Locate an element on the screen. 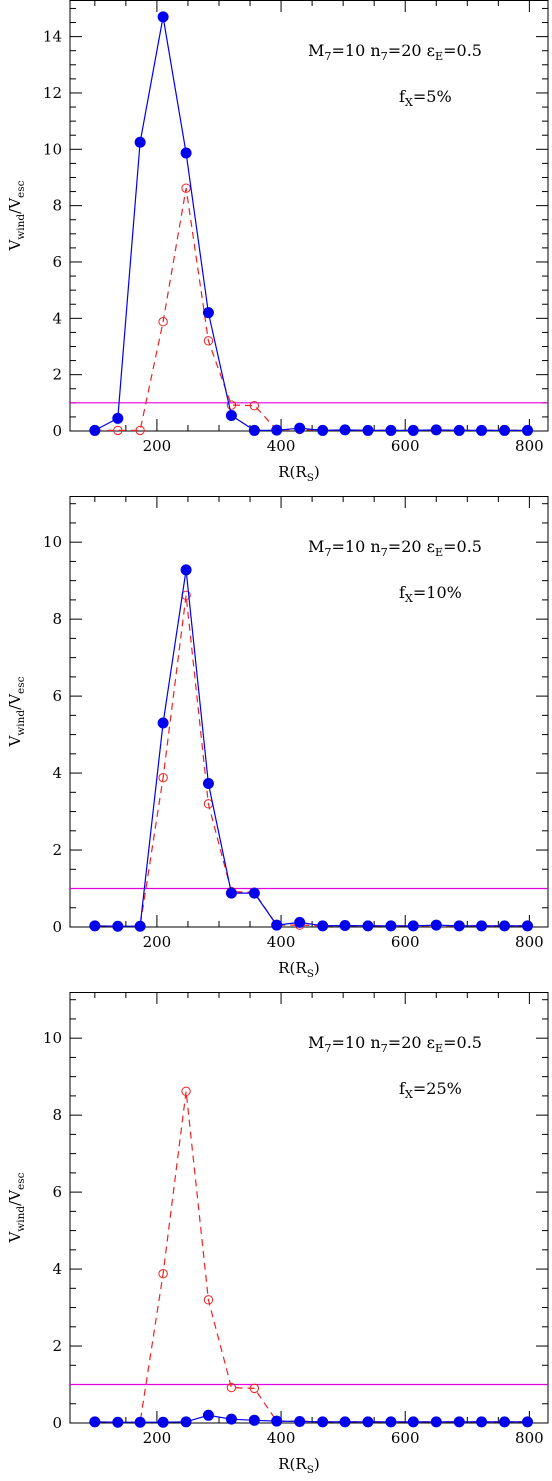 This screenshot has height=1481, width=552. annotation-fraction: fX=5% is located at coordinates (425, 98).